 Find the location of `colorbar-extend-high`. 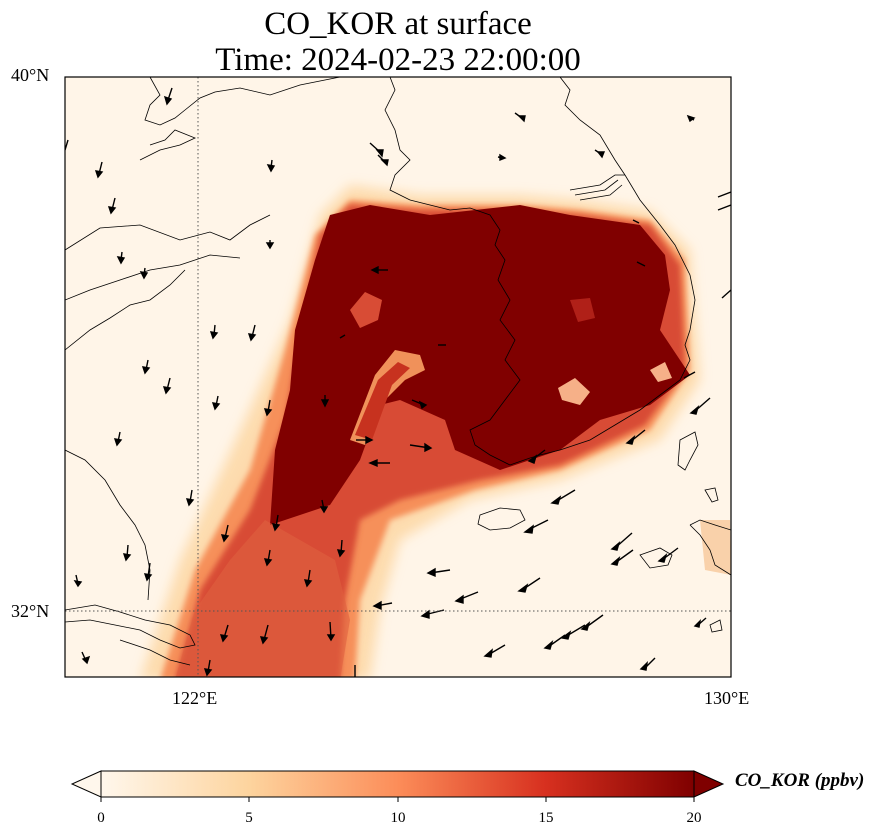

colorbar-extend-high is located at coordinates (709, 784).